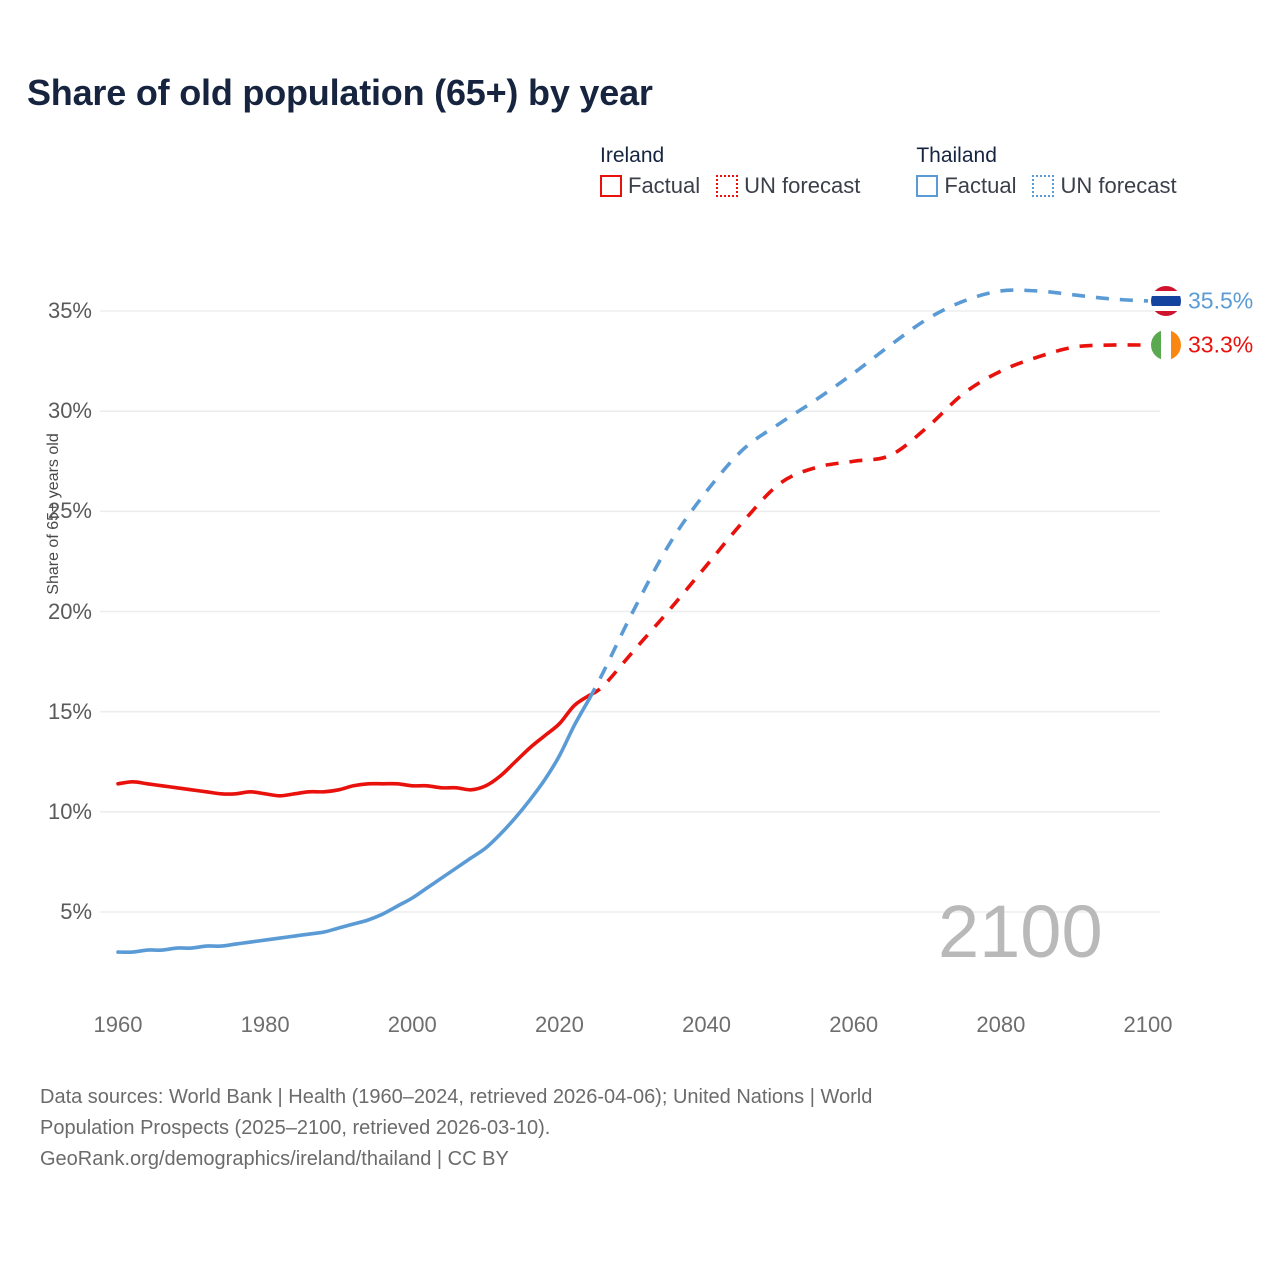  I want to click on legend-label-thailand-forecast: UN forecast, so click(1118, 186).